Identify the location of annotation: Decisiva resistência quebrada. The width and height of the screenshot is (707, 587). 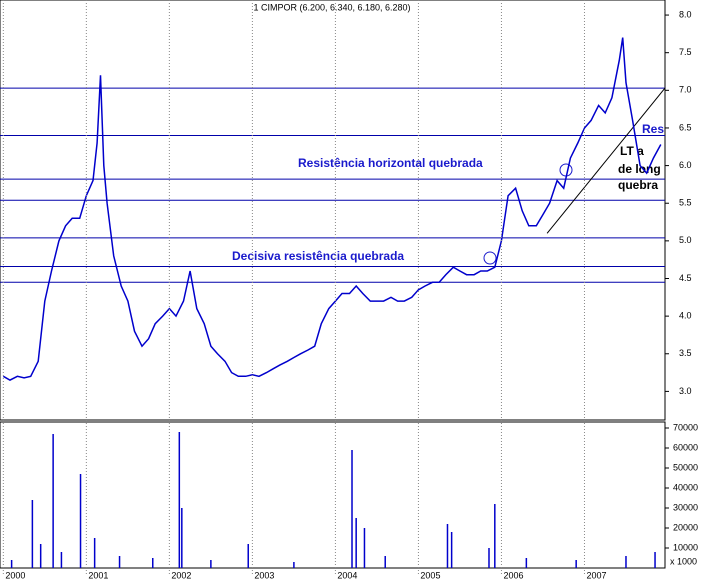
(318, 256).